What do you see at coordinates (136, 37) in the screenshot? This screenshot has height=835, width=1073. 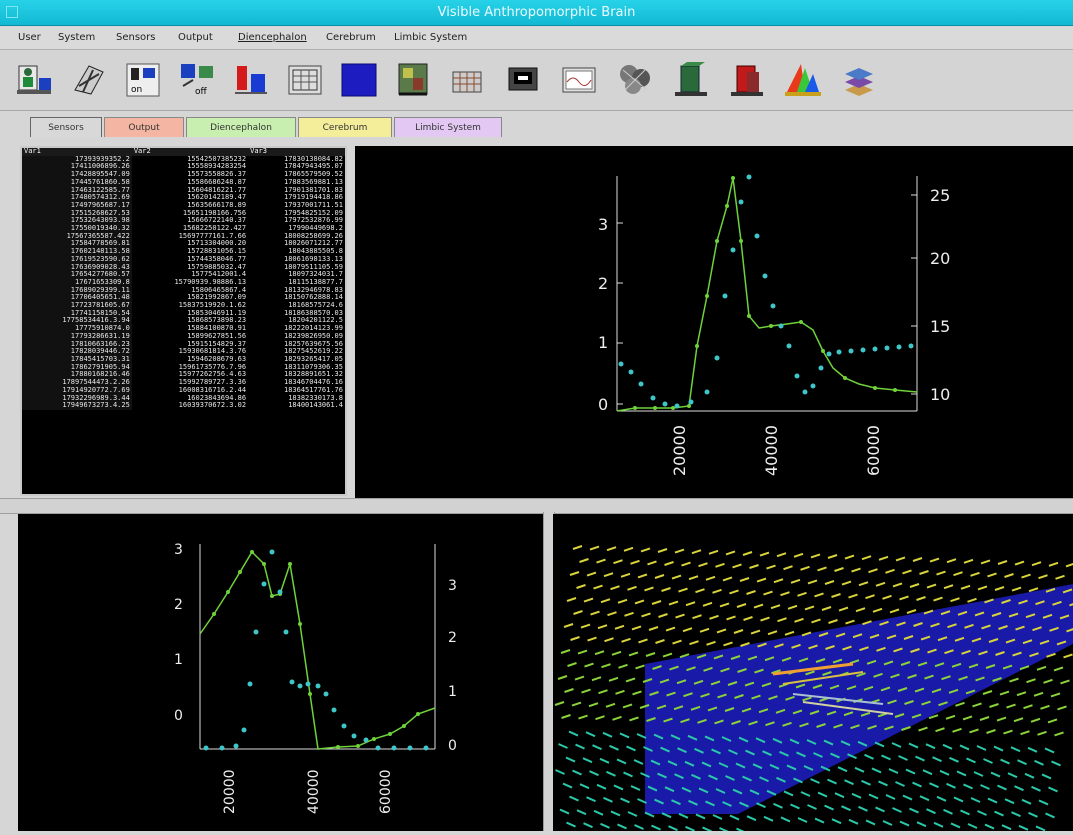 I see `menu-sensors: Sensors` at bounding box center [136, 37].